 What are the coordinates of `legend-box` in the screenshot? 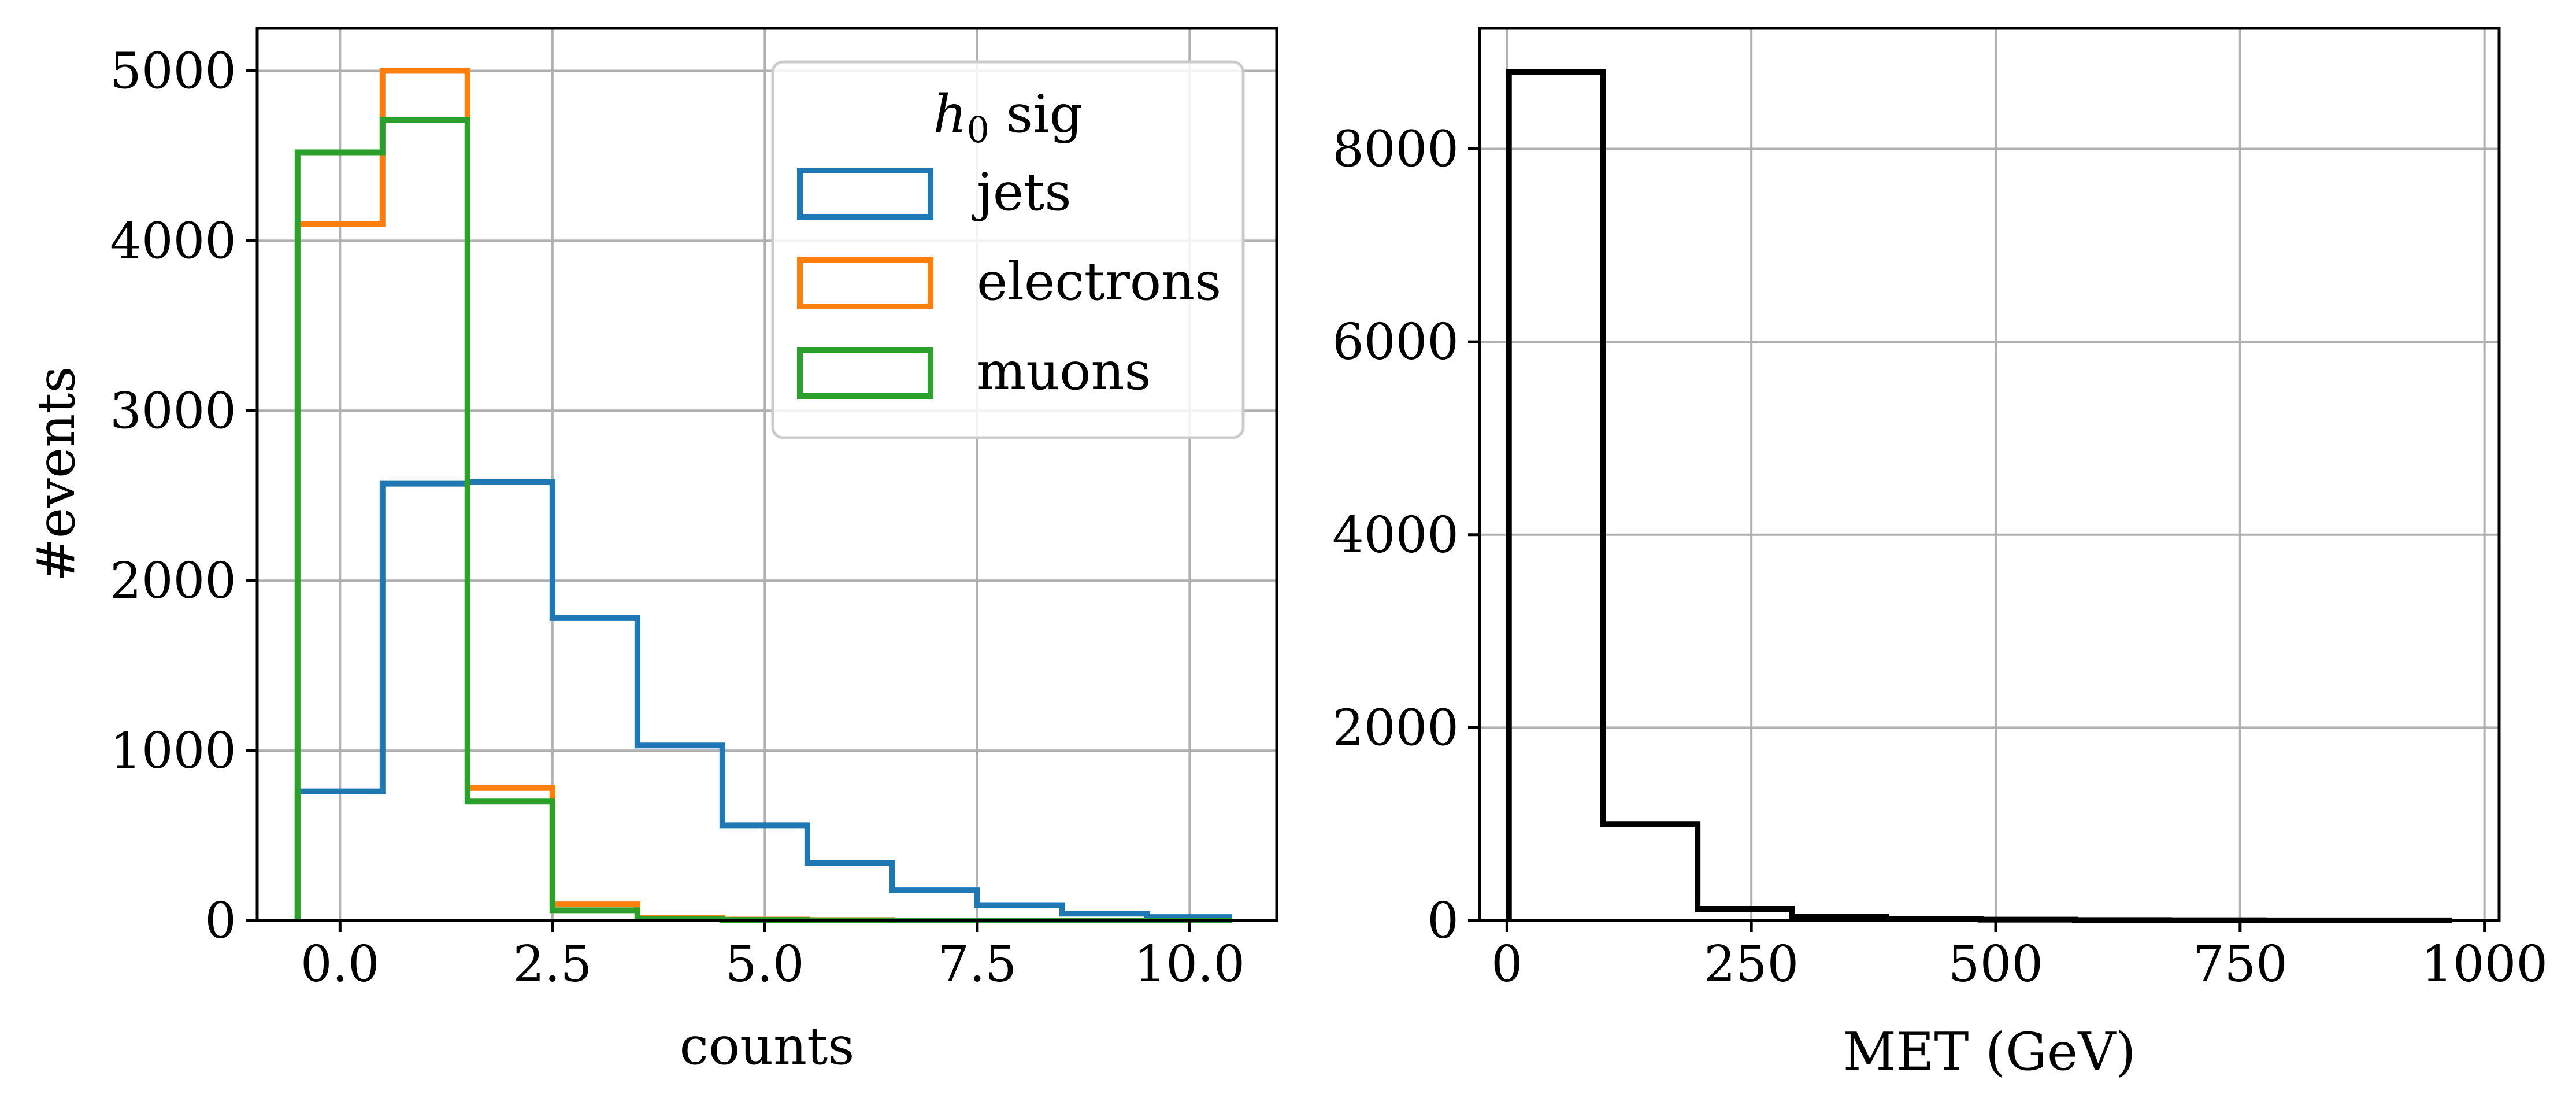 It's located at (1008, 249).